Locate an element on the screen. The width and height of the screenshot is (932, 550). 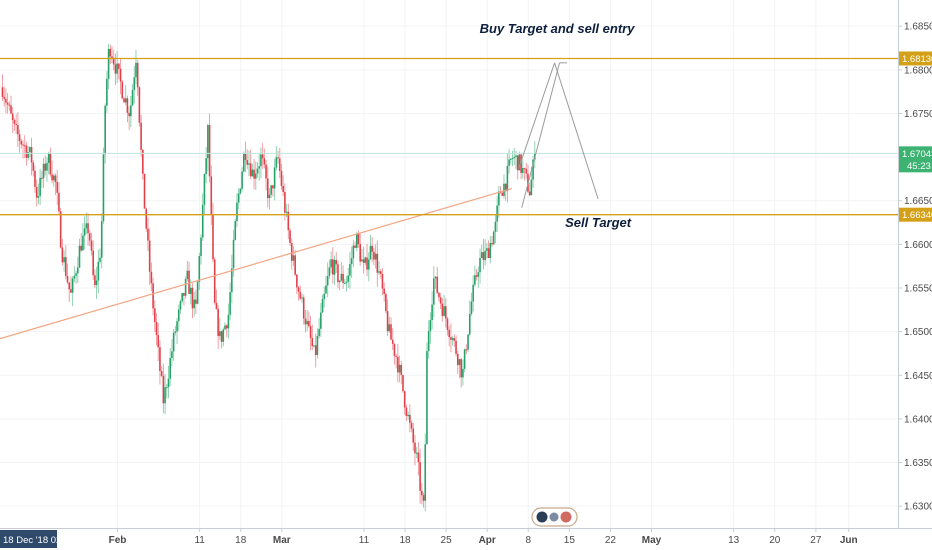
logo-mark is located at coordinates (566, 517).